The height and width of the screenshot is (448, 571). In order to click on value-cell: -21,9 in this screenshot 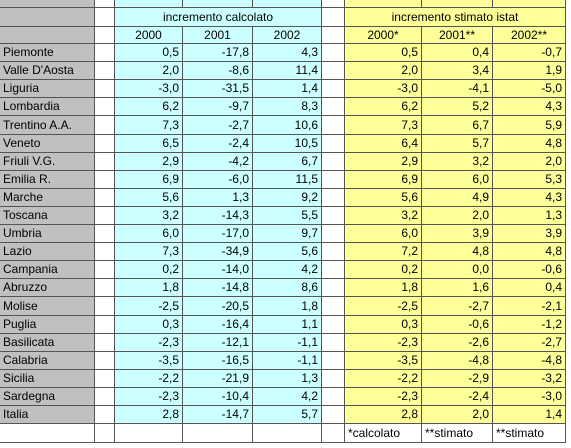, I will do `click(218, 379)`.